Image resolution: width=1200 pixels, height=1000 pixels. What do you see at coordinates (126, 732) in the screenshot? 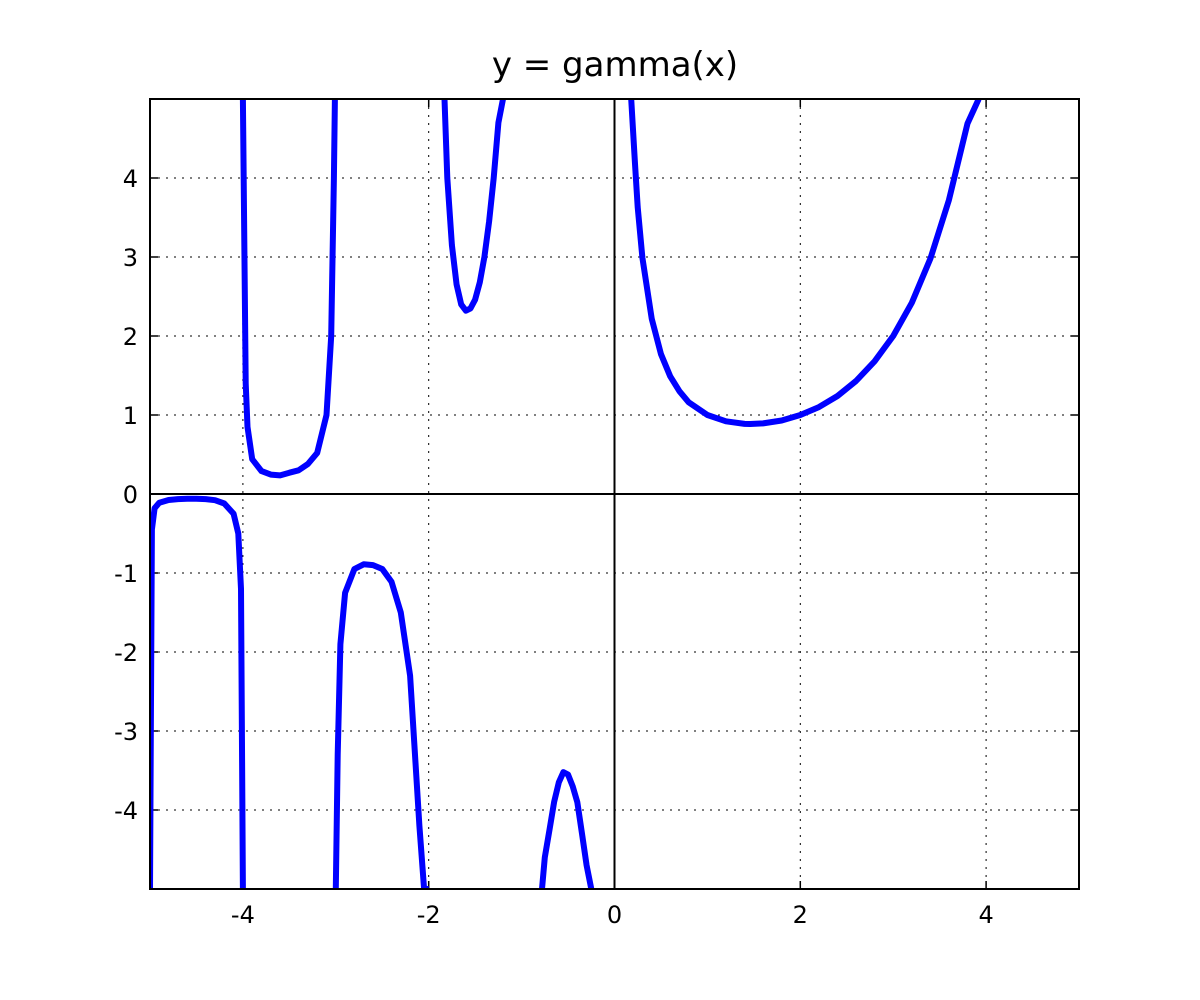
I see `y-tick-label: -3` at bounding box center [126, 732].